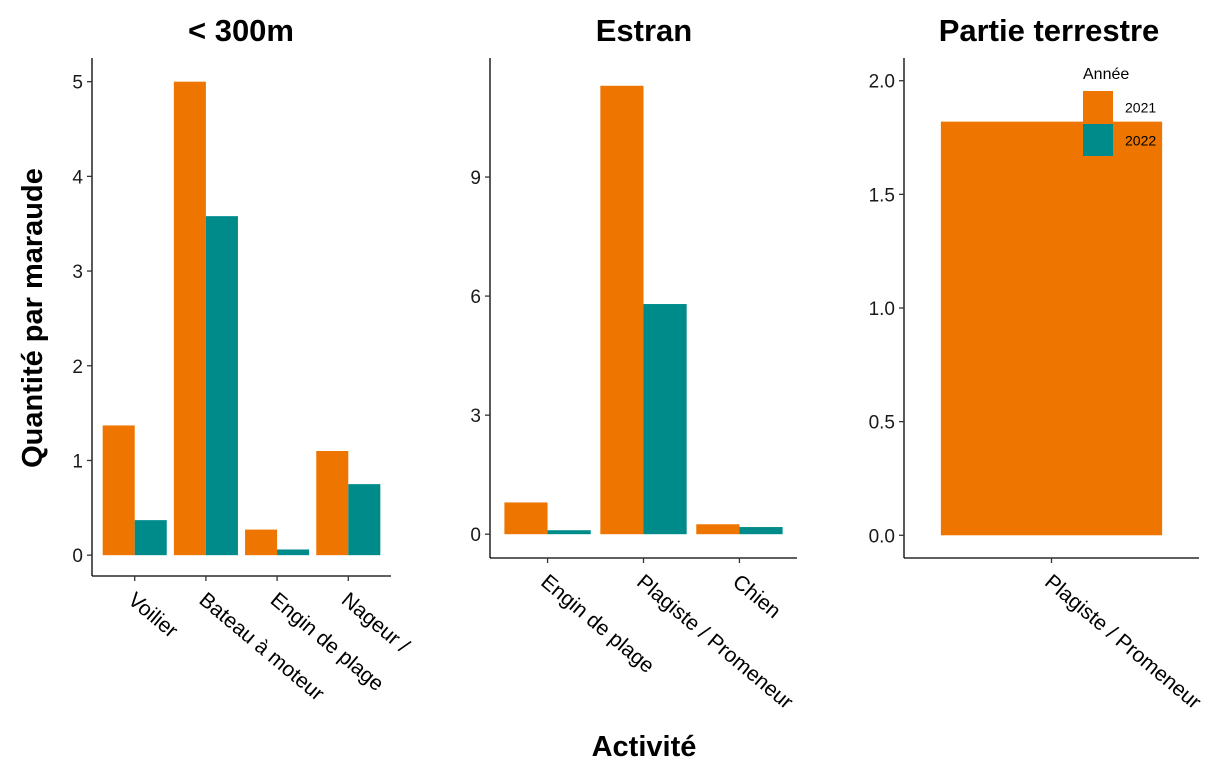  What do you see at coordinates (150, 538) in the screenshot?
I see `bar-voilier-2022` at bounding box center [150, 538].